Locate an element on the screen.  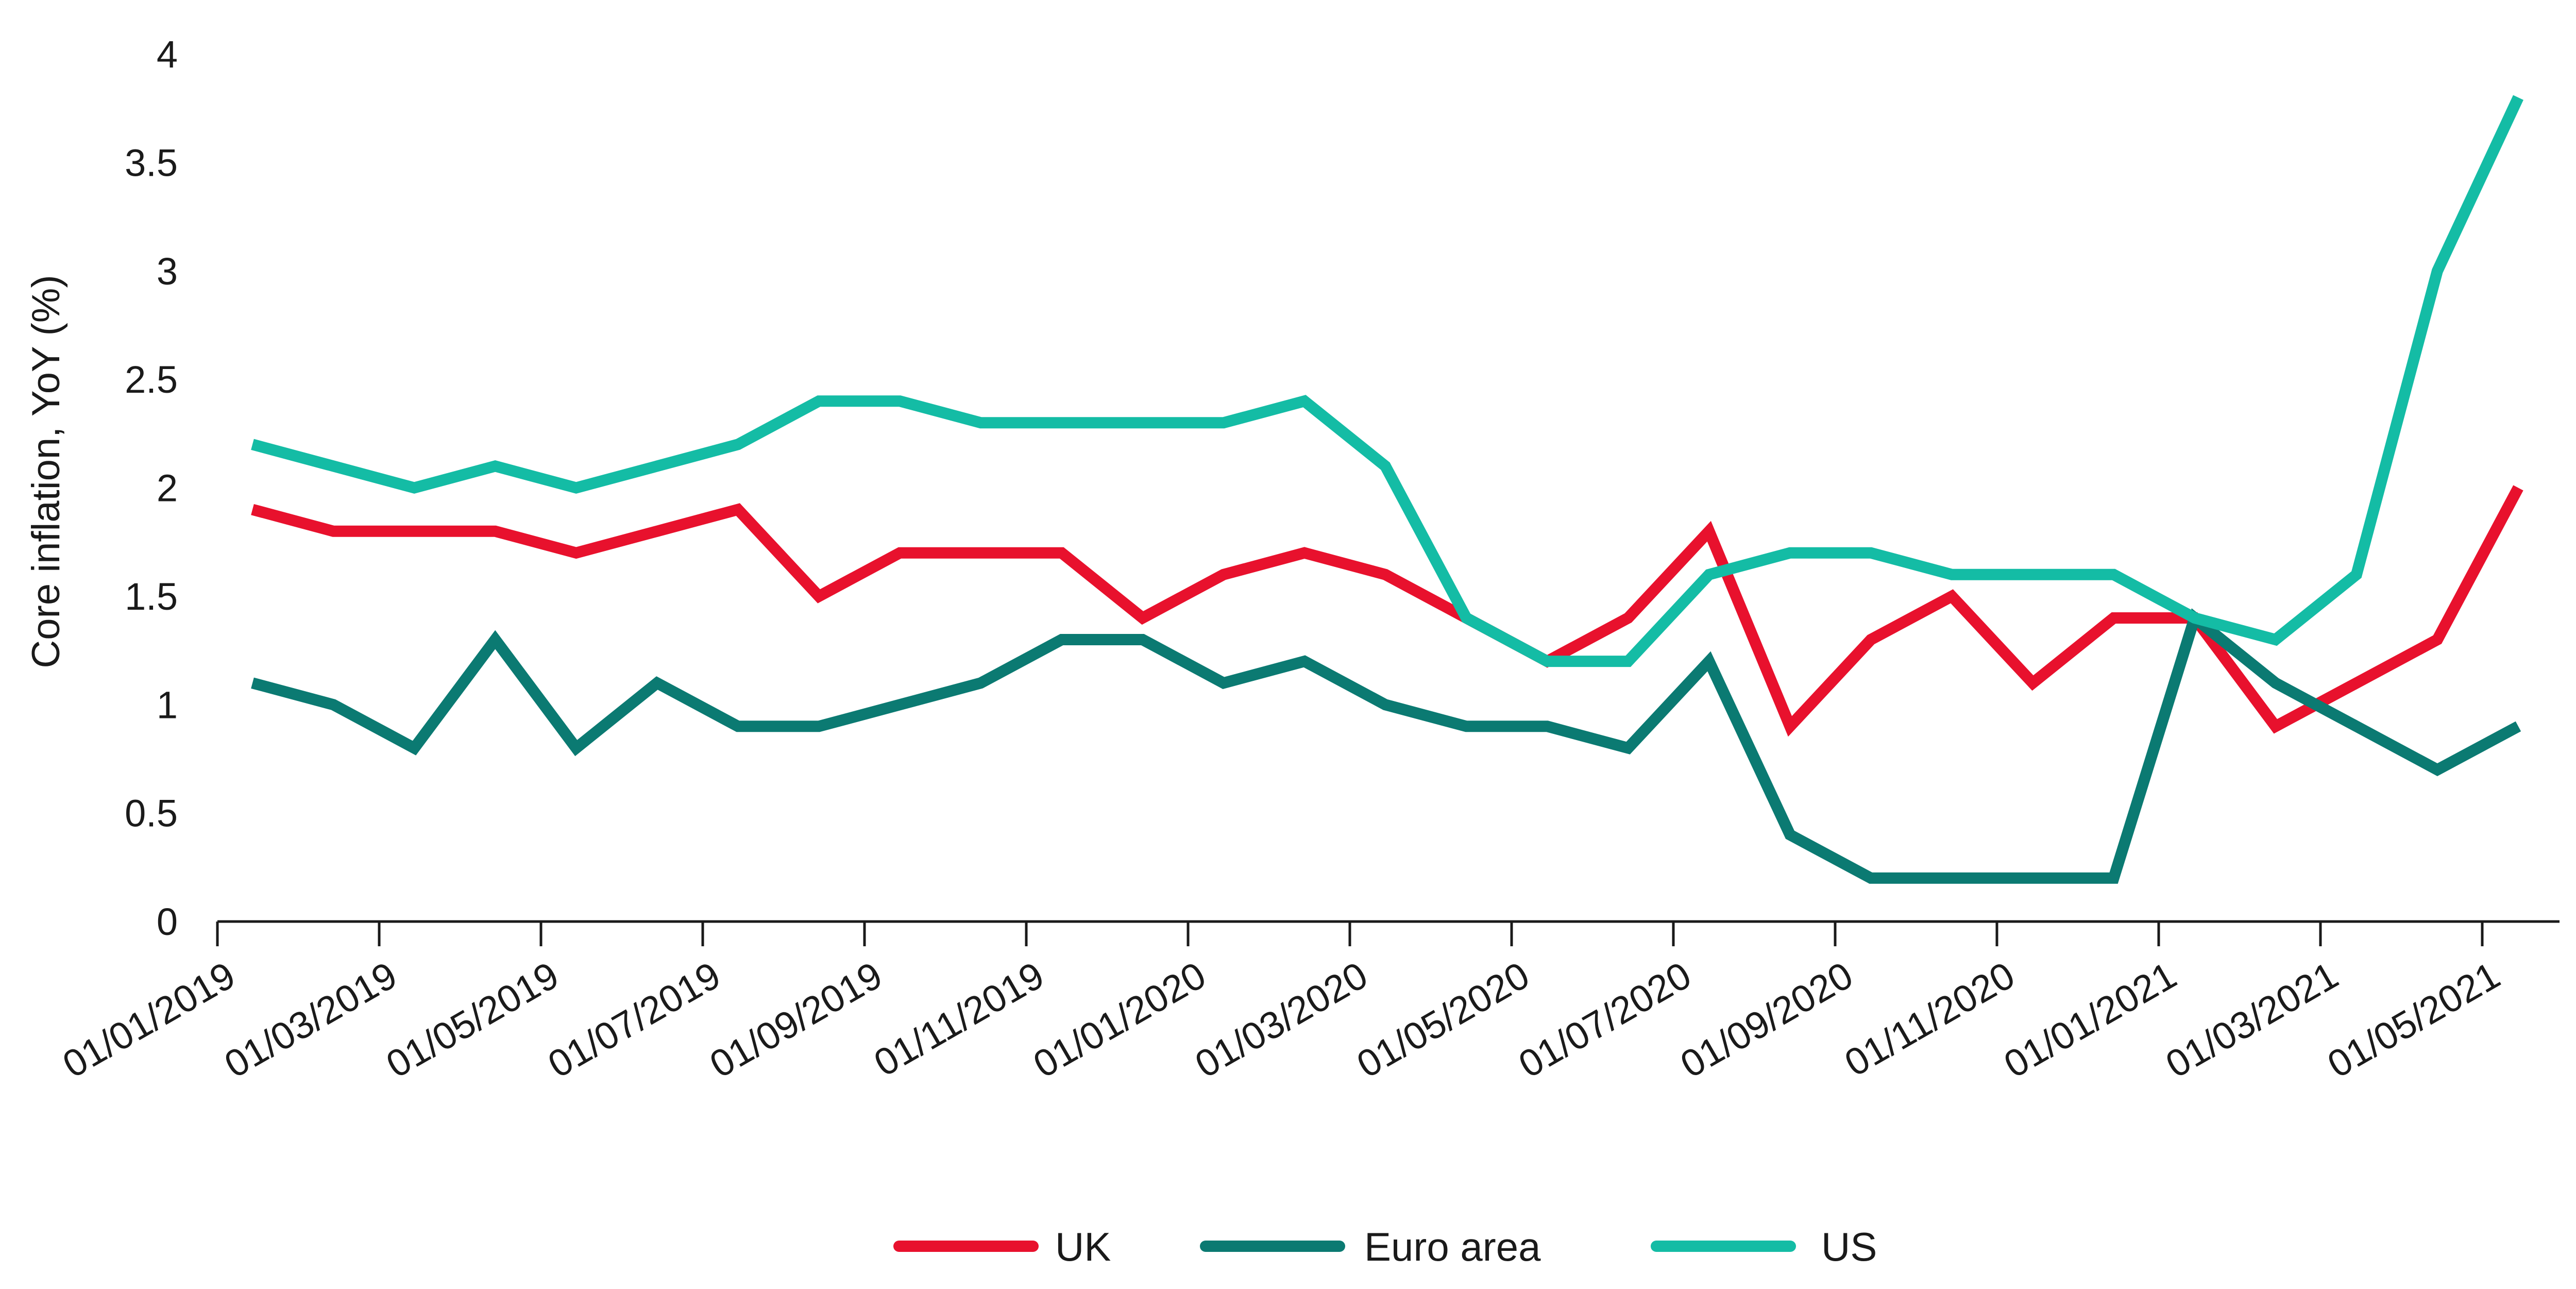
legend-label: UK is located at coordinates (1083, 1246).